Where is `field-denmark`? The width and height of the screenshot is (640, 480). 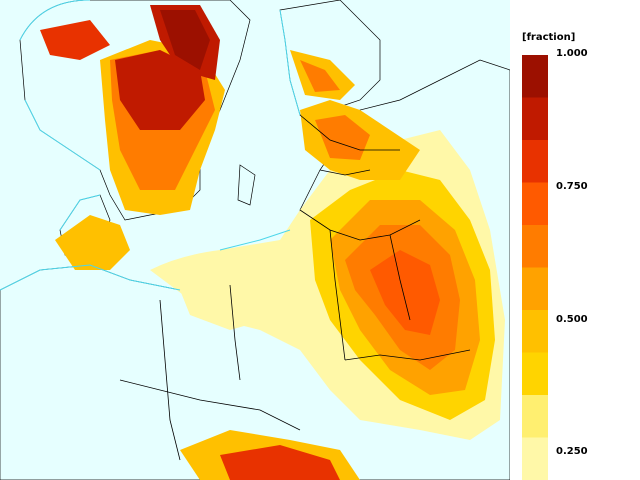 field-denmark is located at coordinates (92, 242).